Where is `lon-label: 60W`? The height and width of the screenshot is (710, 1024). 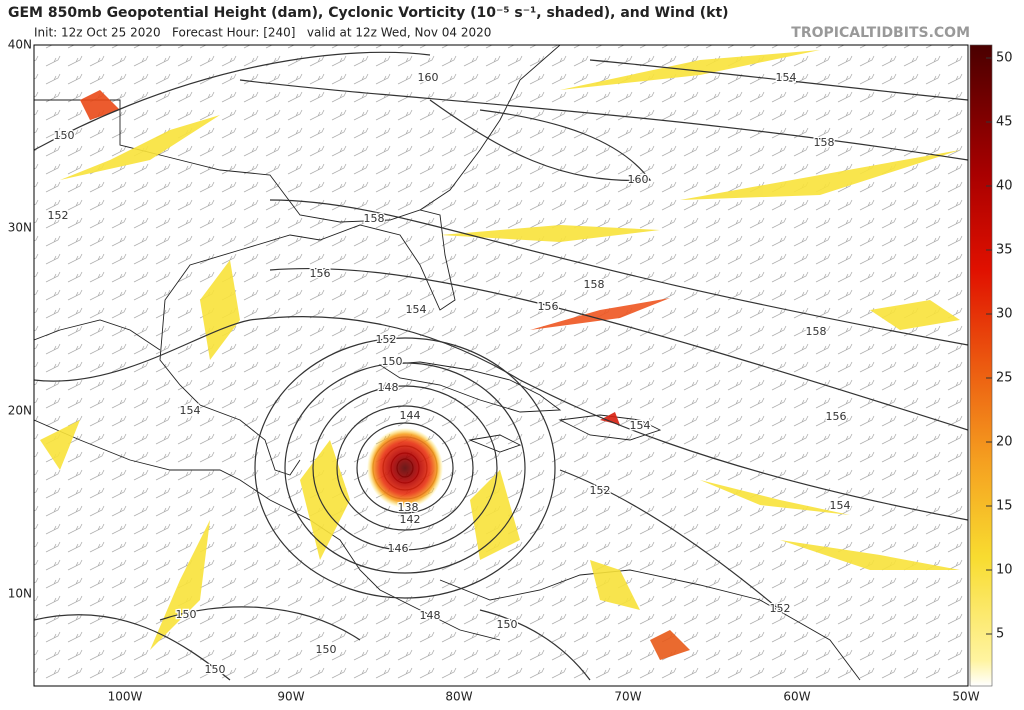 lon-label: 60W is located at coordinates (796, 697).